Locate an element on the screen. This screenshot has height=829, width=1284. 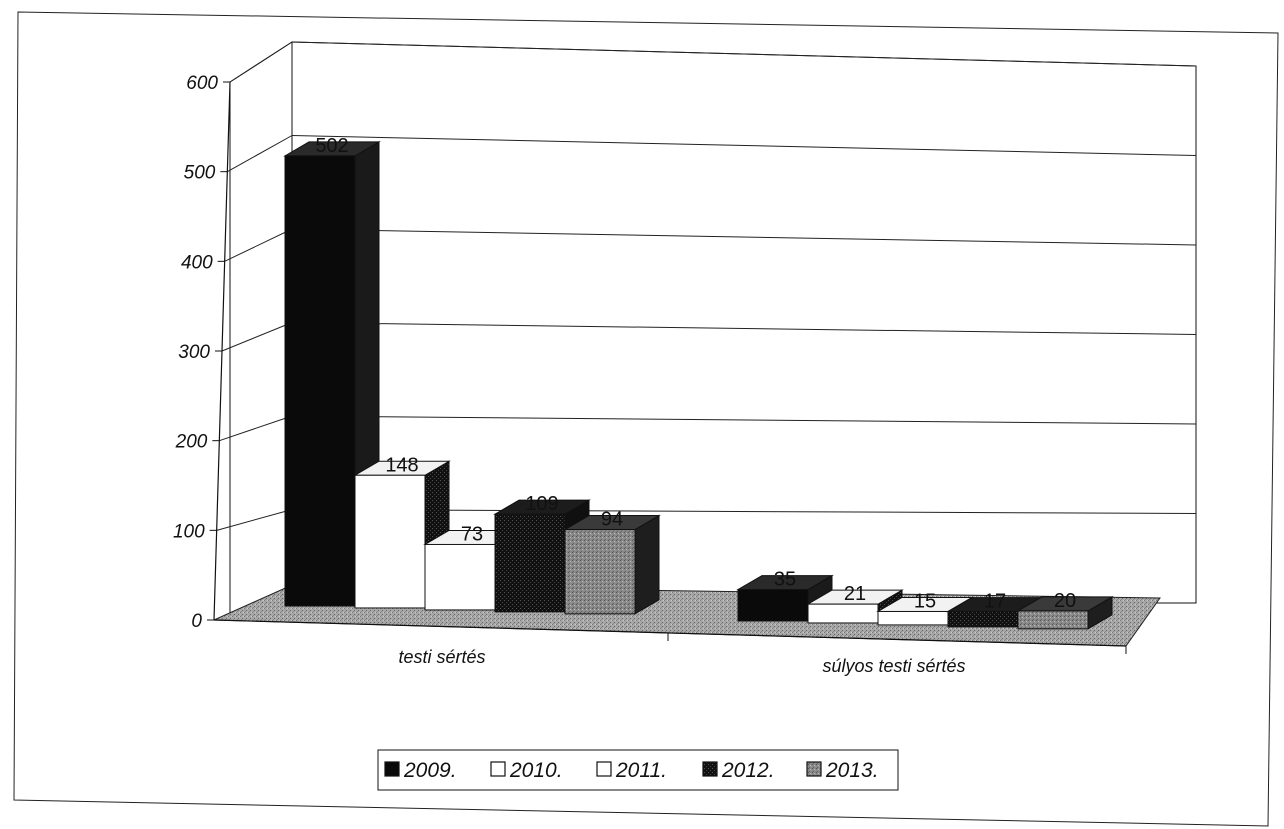
data-label: 17 is located at coordinates (995, 602).